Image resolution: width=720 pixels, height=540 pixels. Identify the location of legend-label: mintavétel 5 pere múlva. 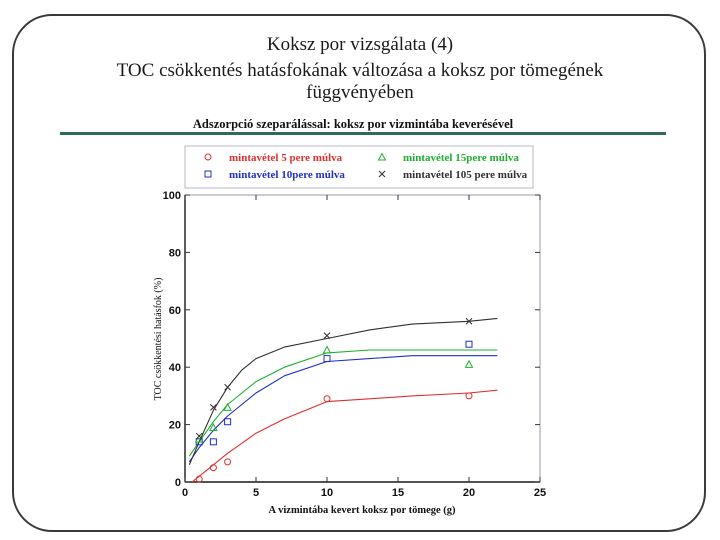
(286, 158).